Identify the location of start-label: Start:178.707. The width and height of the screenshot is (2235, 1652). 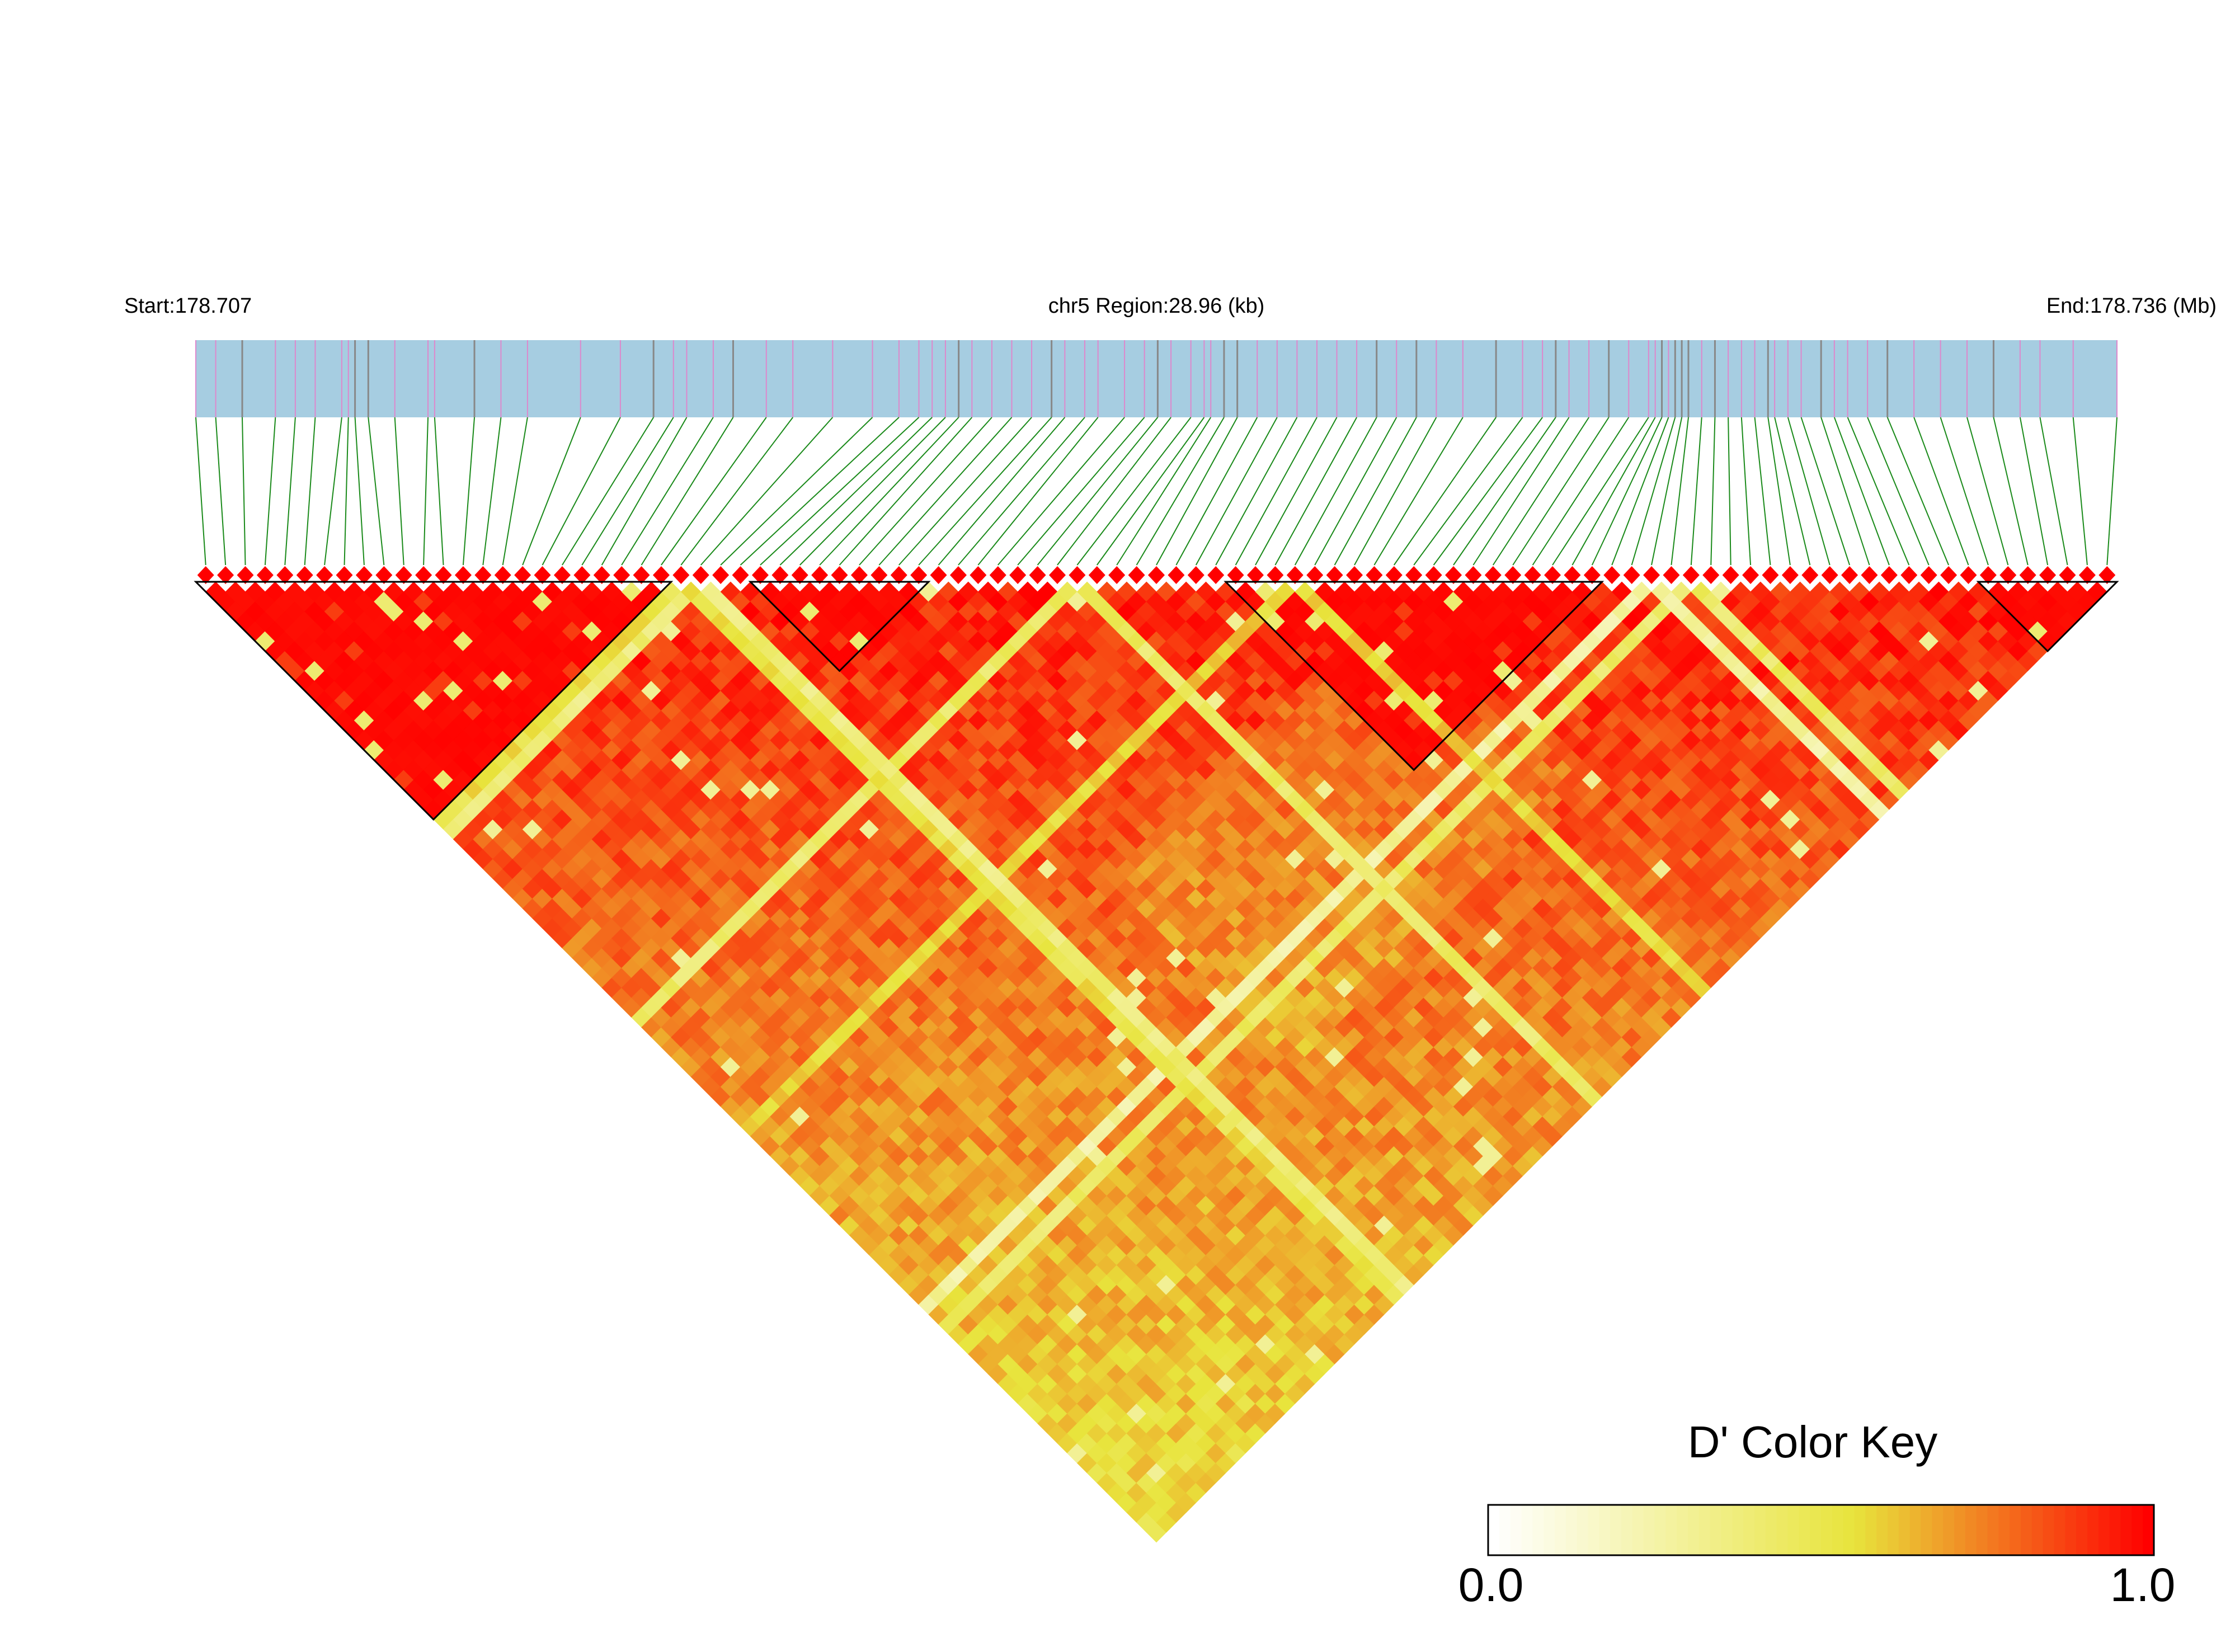
(188, 306).